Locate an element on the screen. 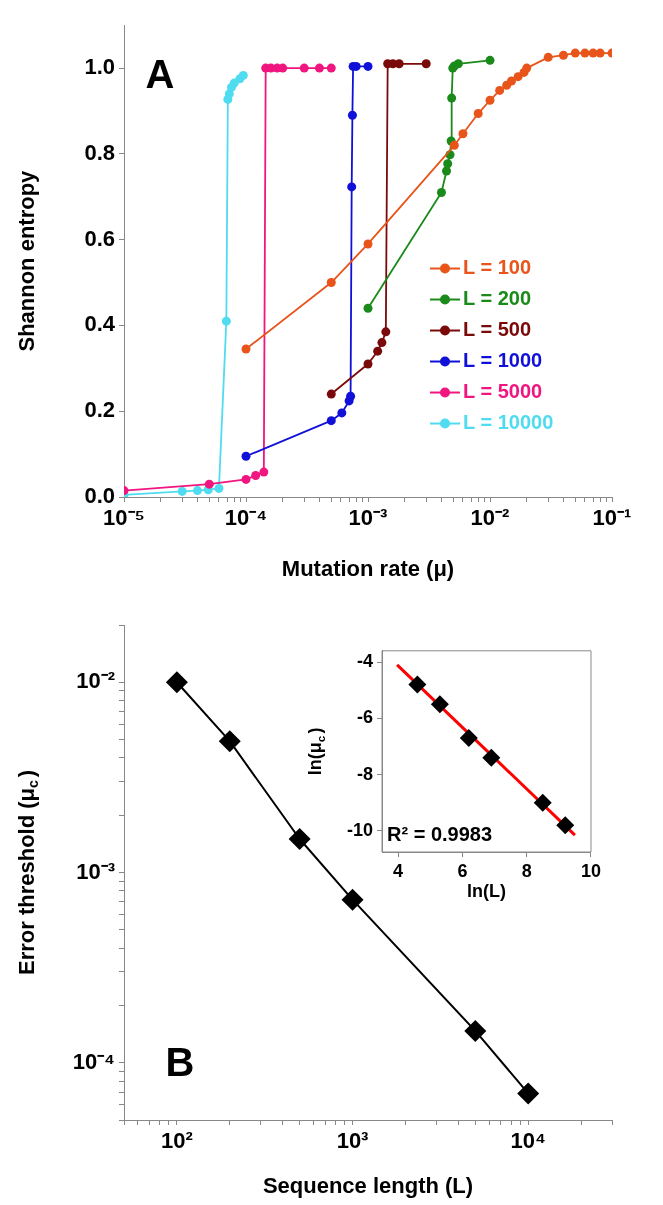  y-axis-title: ln(μc) is located at coordinates (316, 751).